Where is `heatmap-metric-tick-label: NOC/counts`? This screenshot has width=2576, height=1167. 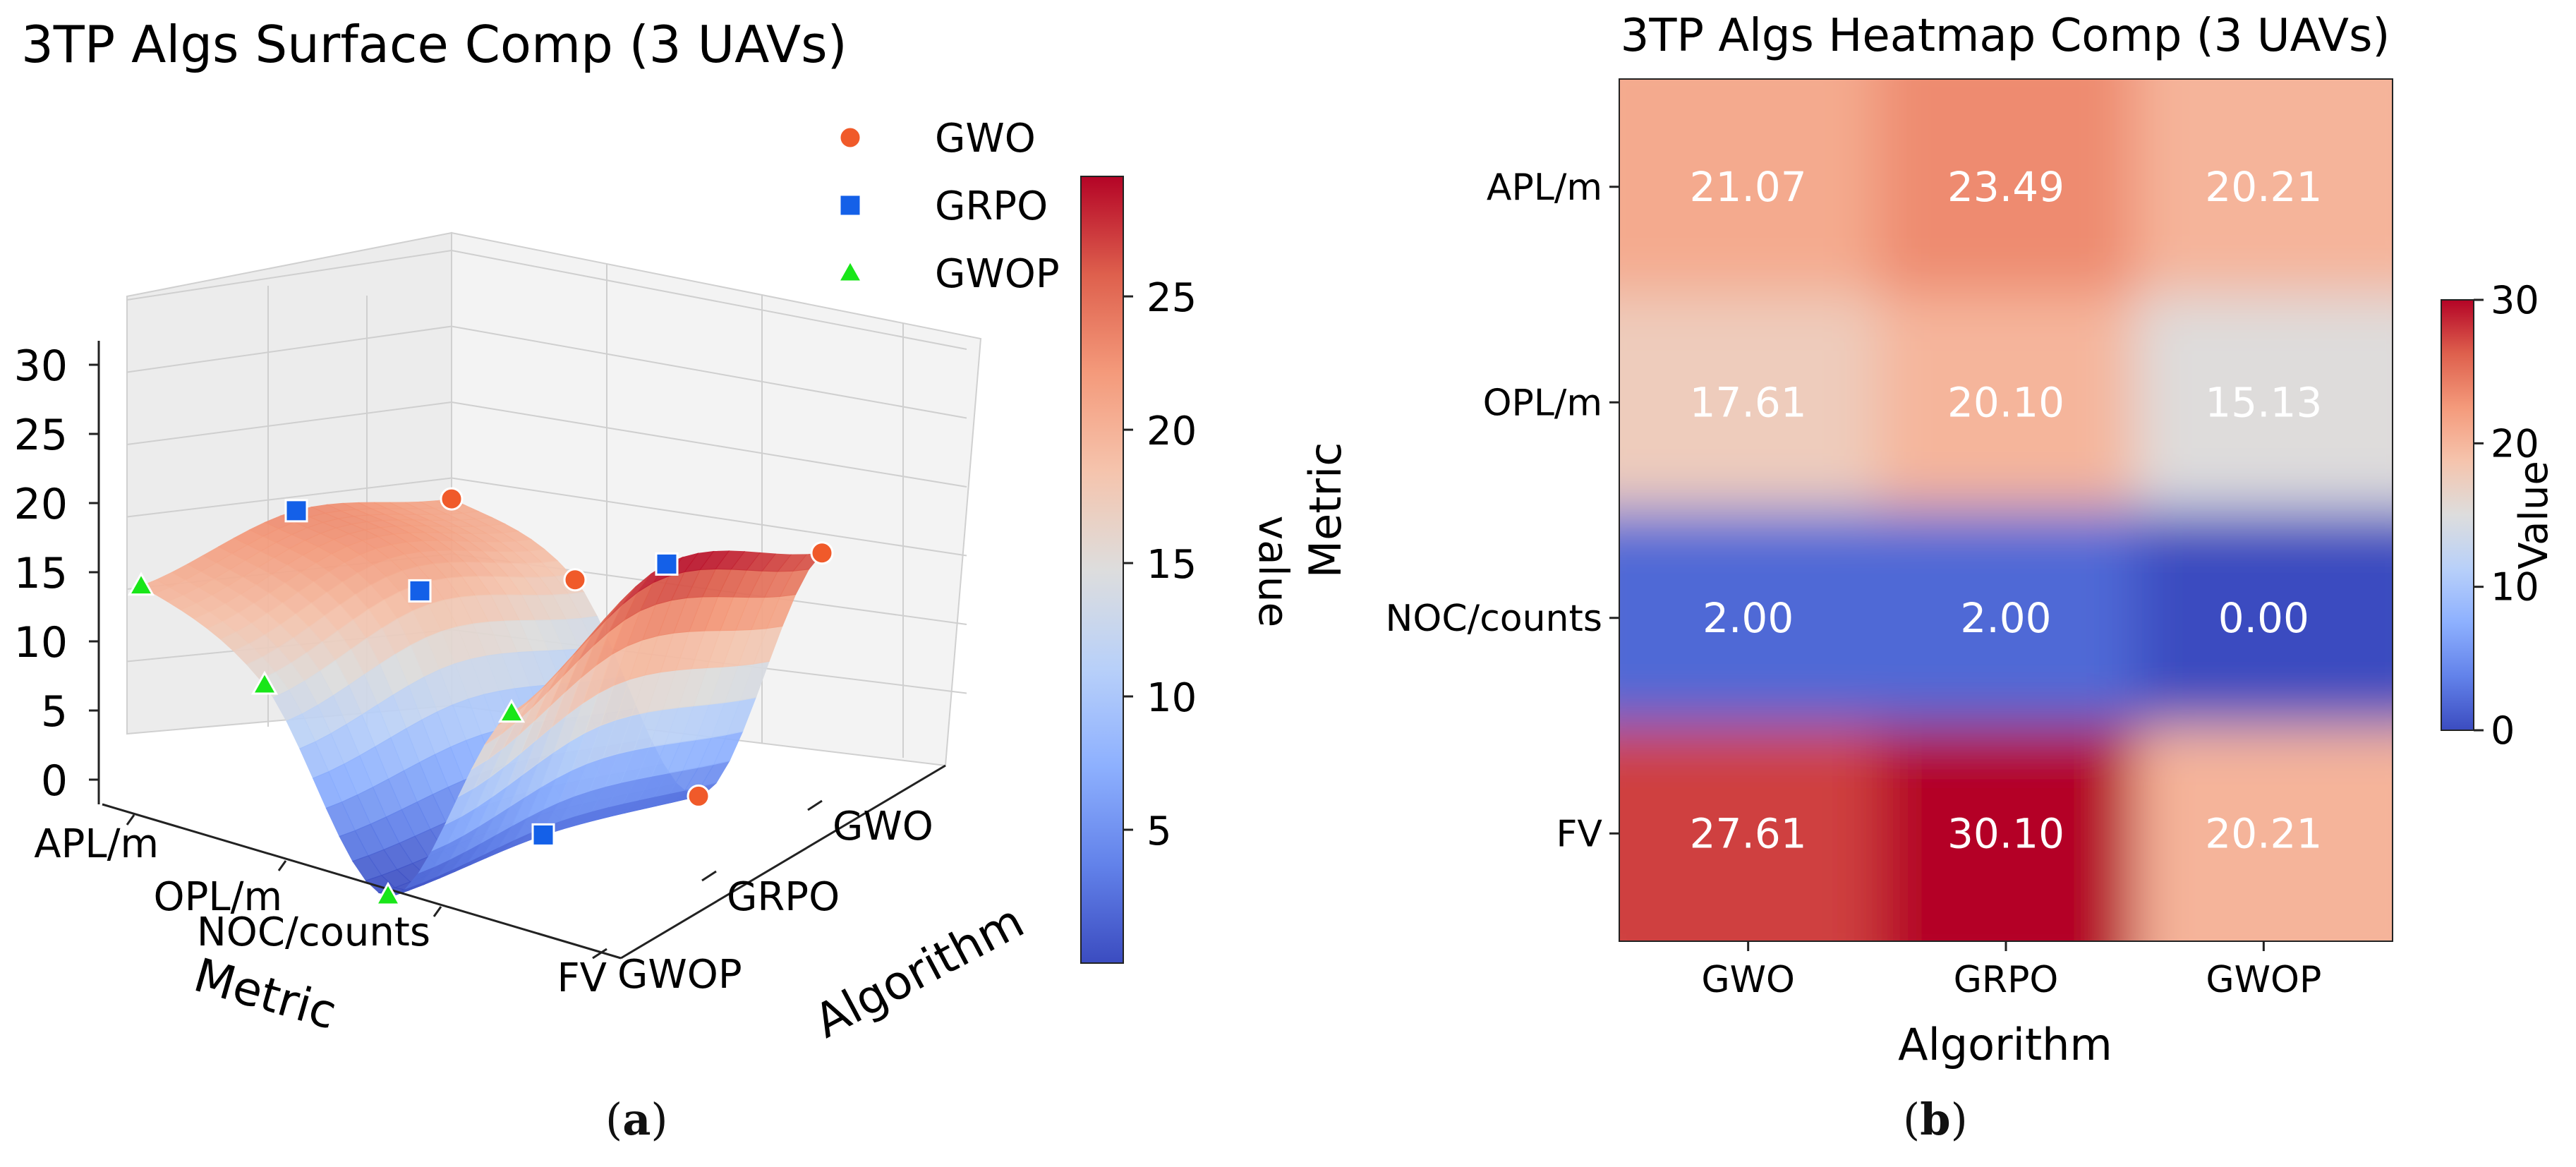 heatmap-metric-tick-label: NOC/counts is located at coordinates (1494, 619).